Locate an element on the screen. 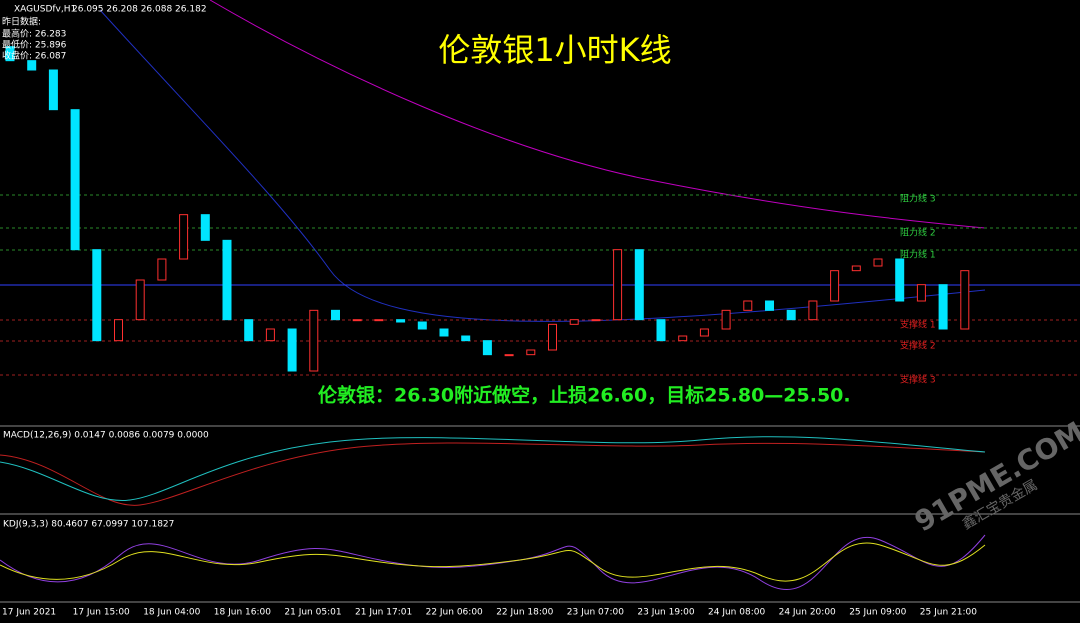  kdj-line is located at coordinates (493, 562).